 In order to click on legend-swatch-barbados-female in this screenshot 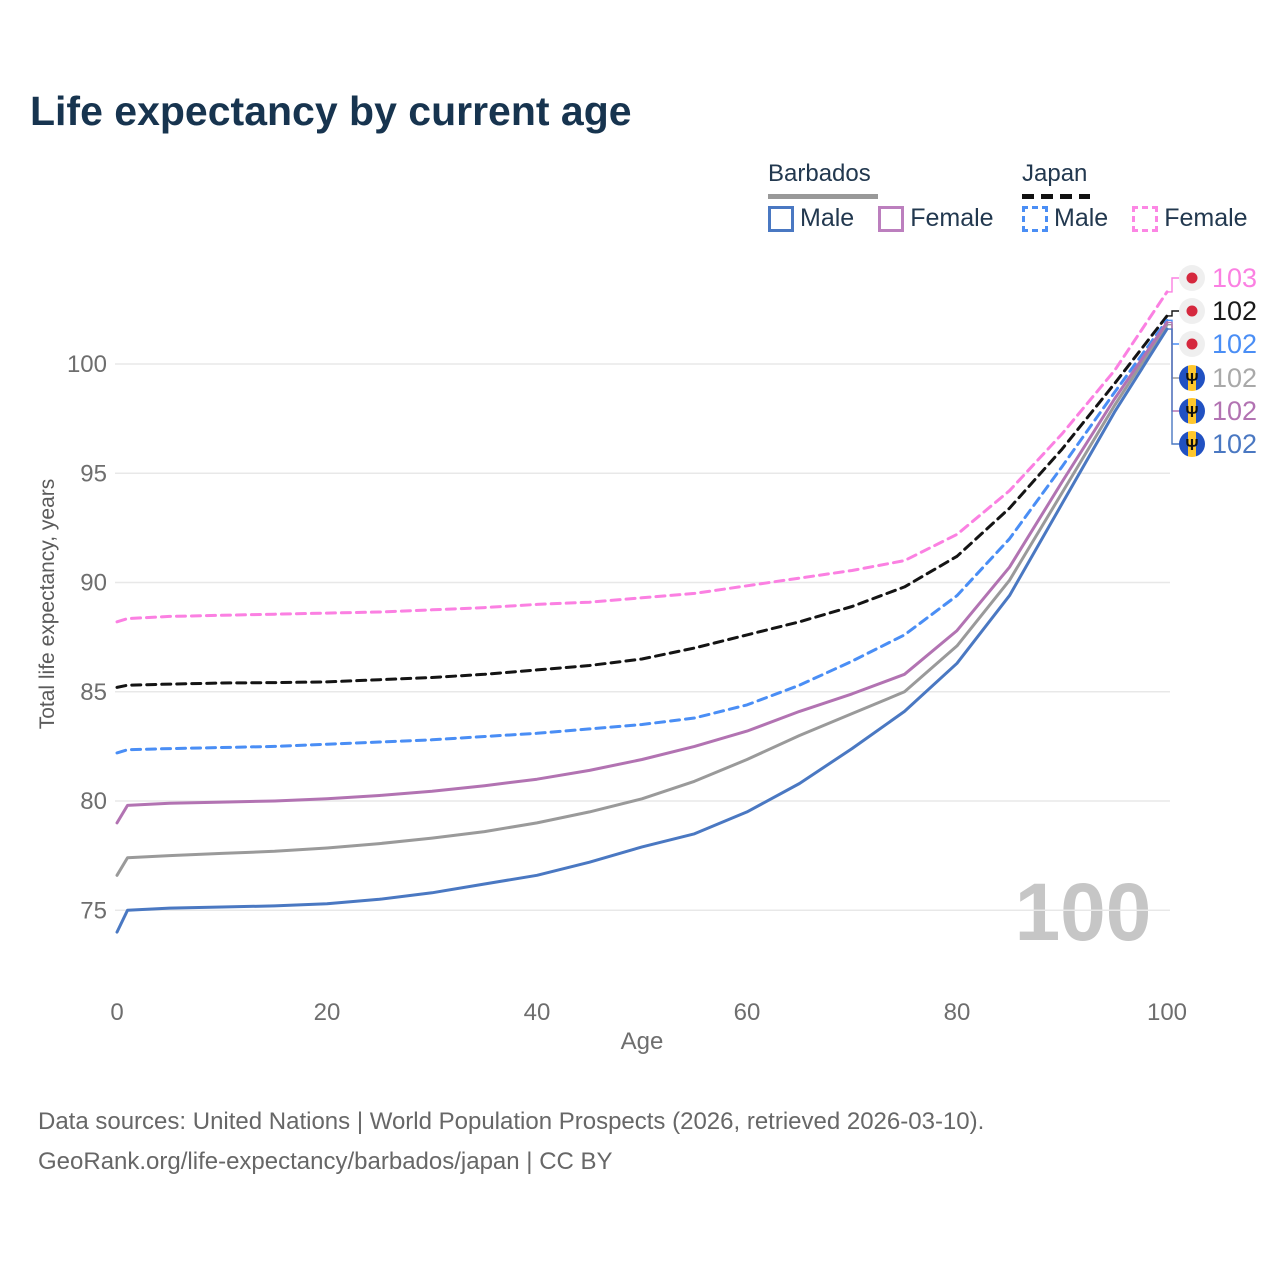, I will do `click(891, 218)`.